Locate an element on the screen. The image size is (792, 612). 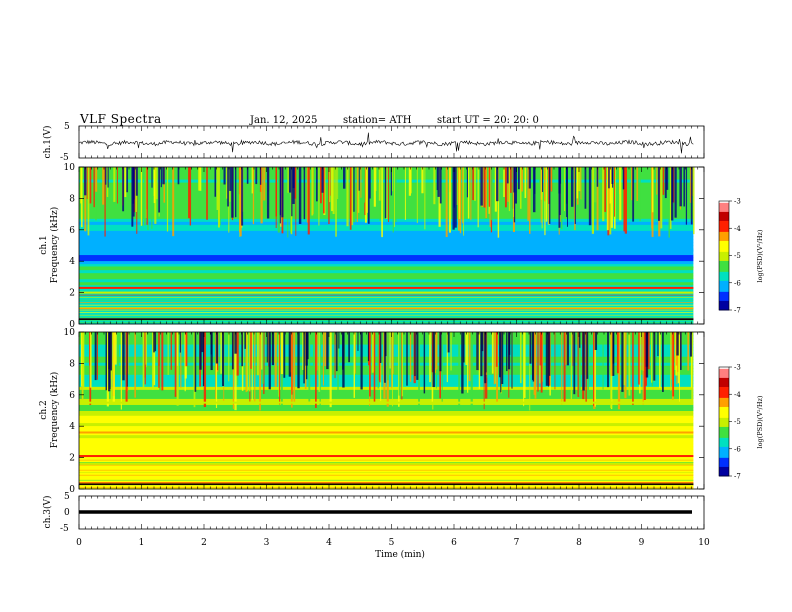
ch1-colorbar-tick-label: -3 is located at coordinates (737, 202).